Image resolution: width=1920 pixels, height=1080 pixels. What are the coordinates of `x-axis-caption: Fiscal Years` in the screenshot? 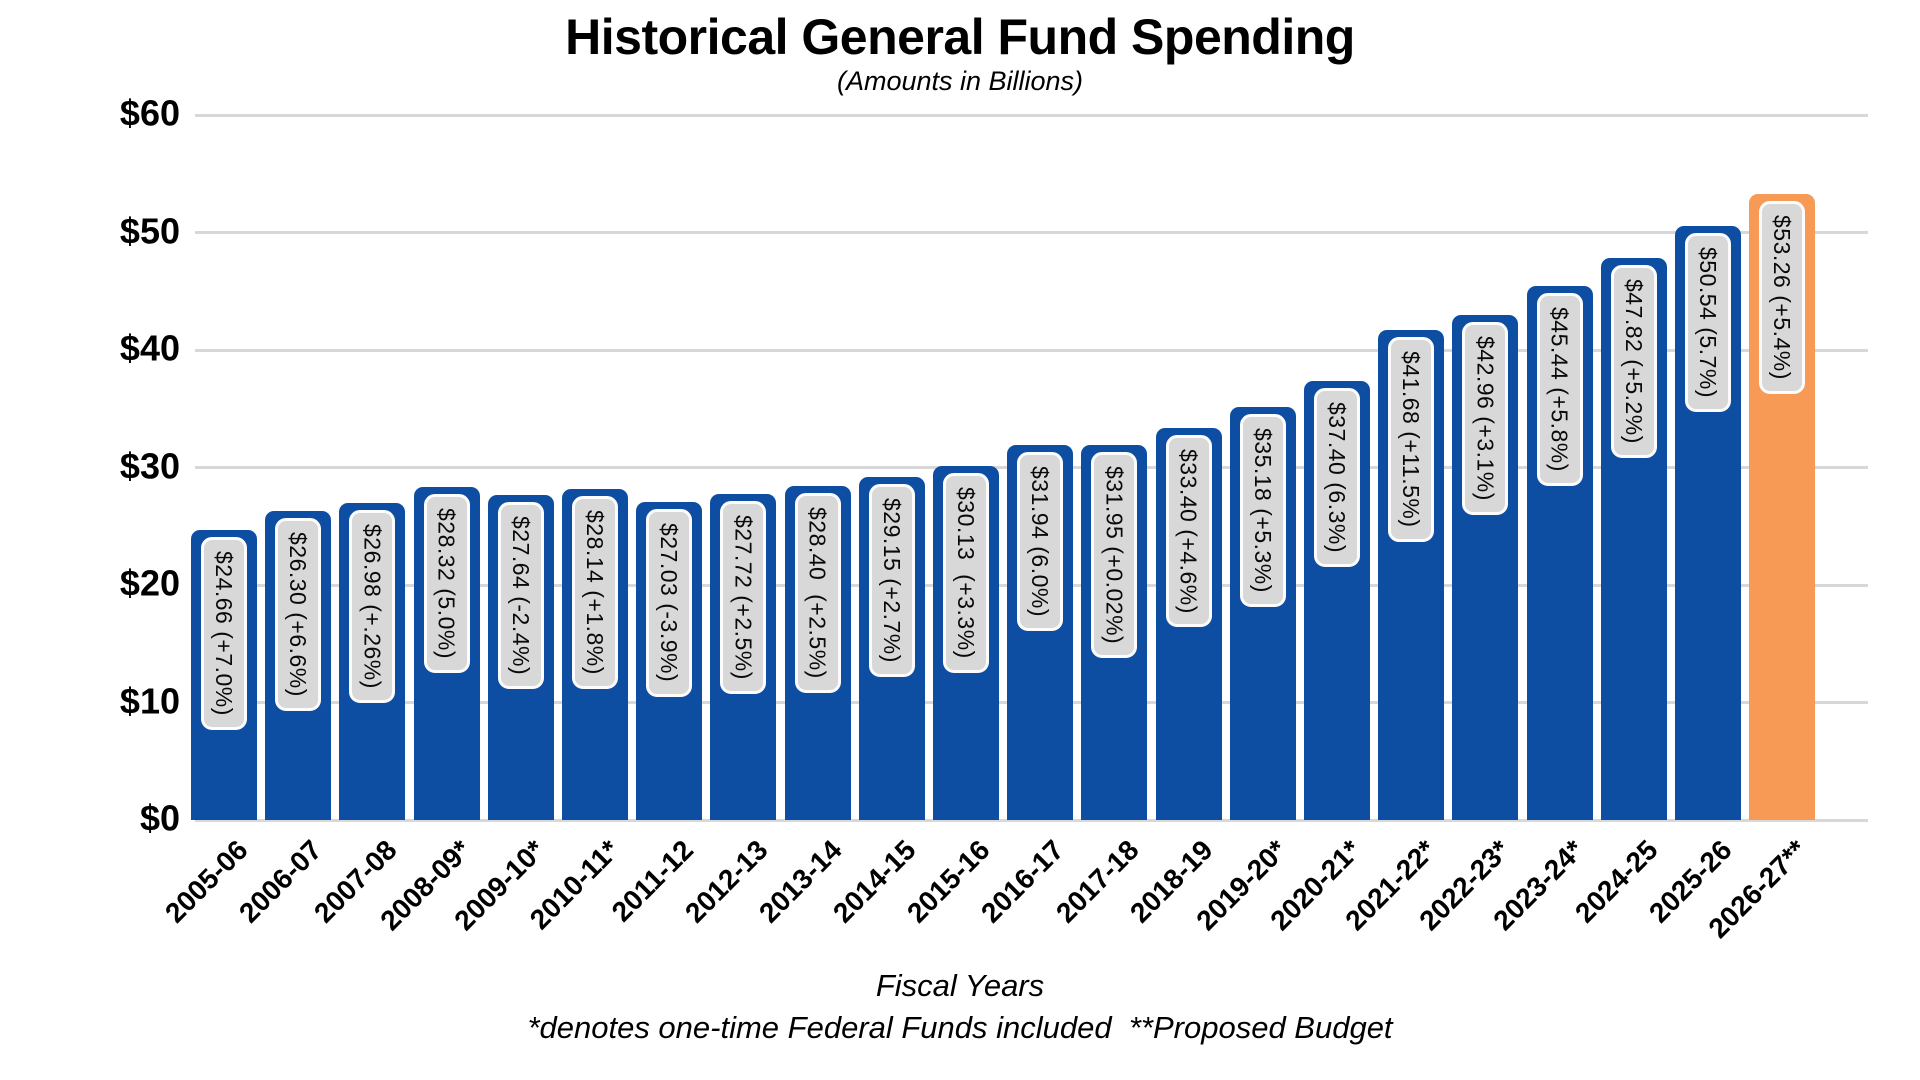 It's located at (960, 985).